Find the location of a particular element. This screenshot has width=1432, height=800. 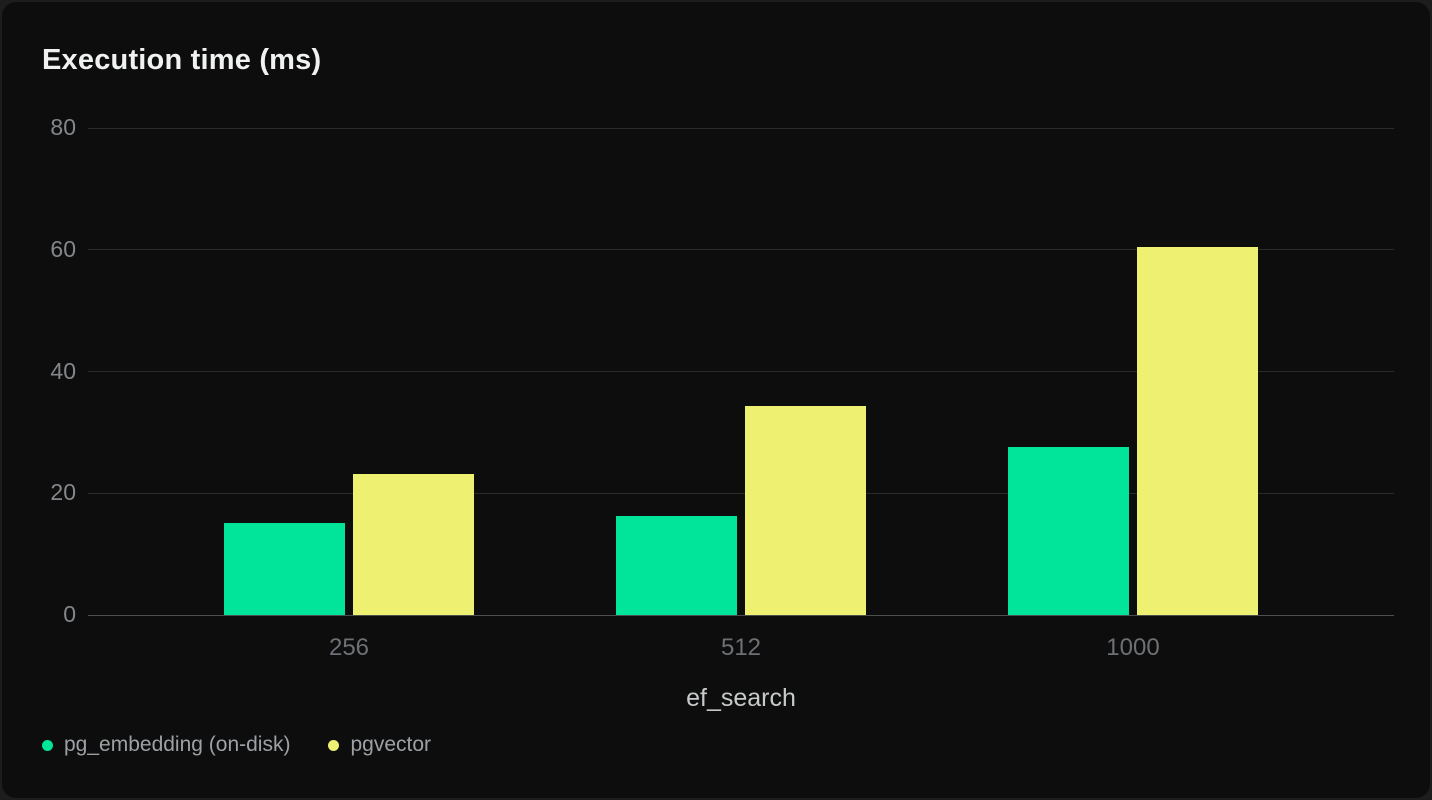

legend: pg_embedding (on-disk) pgvector is located at coordinates (236, 745).